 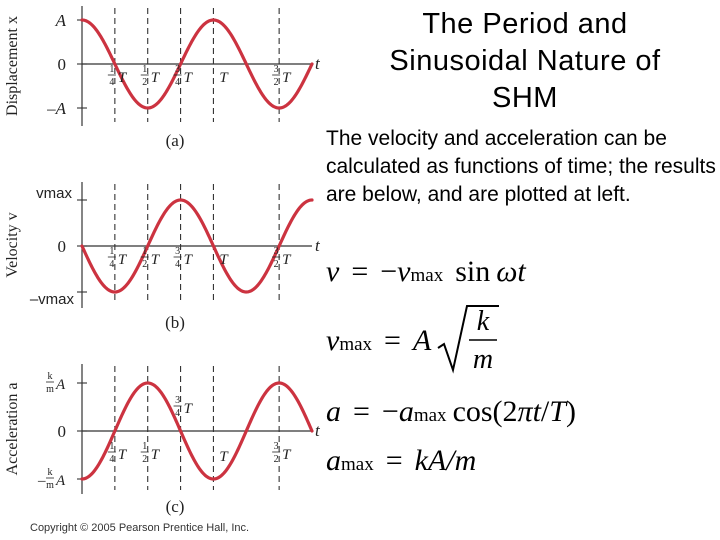 What do you see at coordinates (177, 400) in the screenshot?
I see `graph-3-xtick-2-num: 3` at bounding box center [177, 400].